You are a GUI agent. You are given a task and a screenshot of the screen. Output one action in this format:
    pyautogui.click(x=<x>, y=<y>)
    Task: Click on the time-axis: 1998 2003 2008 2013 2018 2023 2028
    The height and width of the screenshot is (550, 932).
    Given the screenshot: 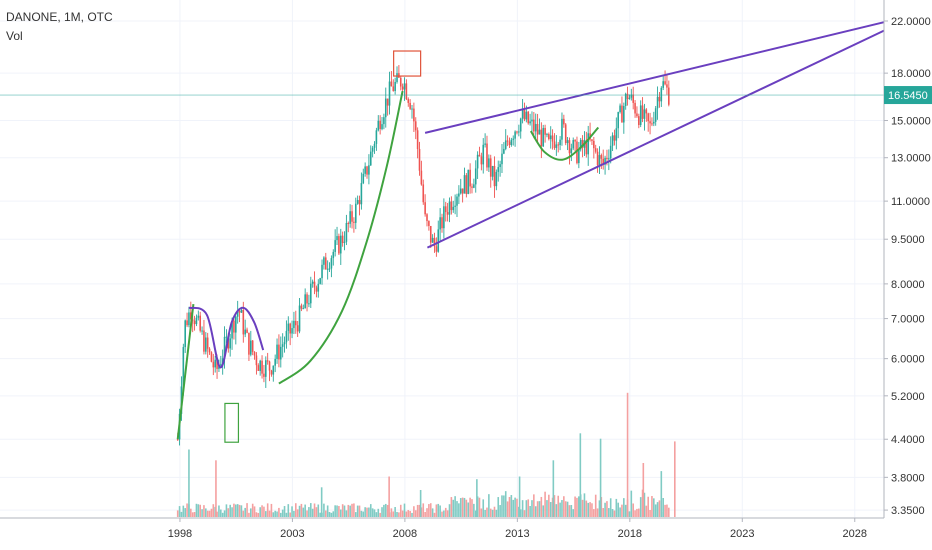 What is the action you would take?
    pyautogui.click(x=442, y=528)
    